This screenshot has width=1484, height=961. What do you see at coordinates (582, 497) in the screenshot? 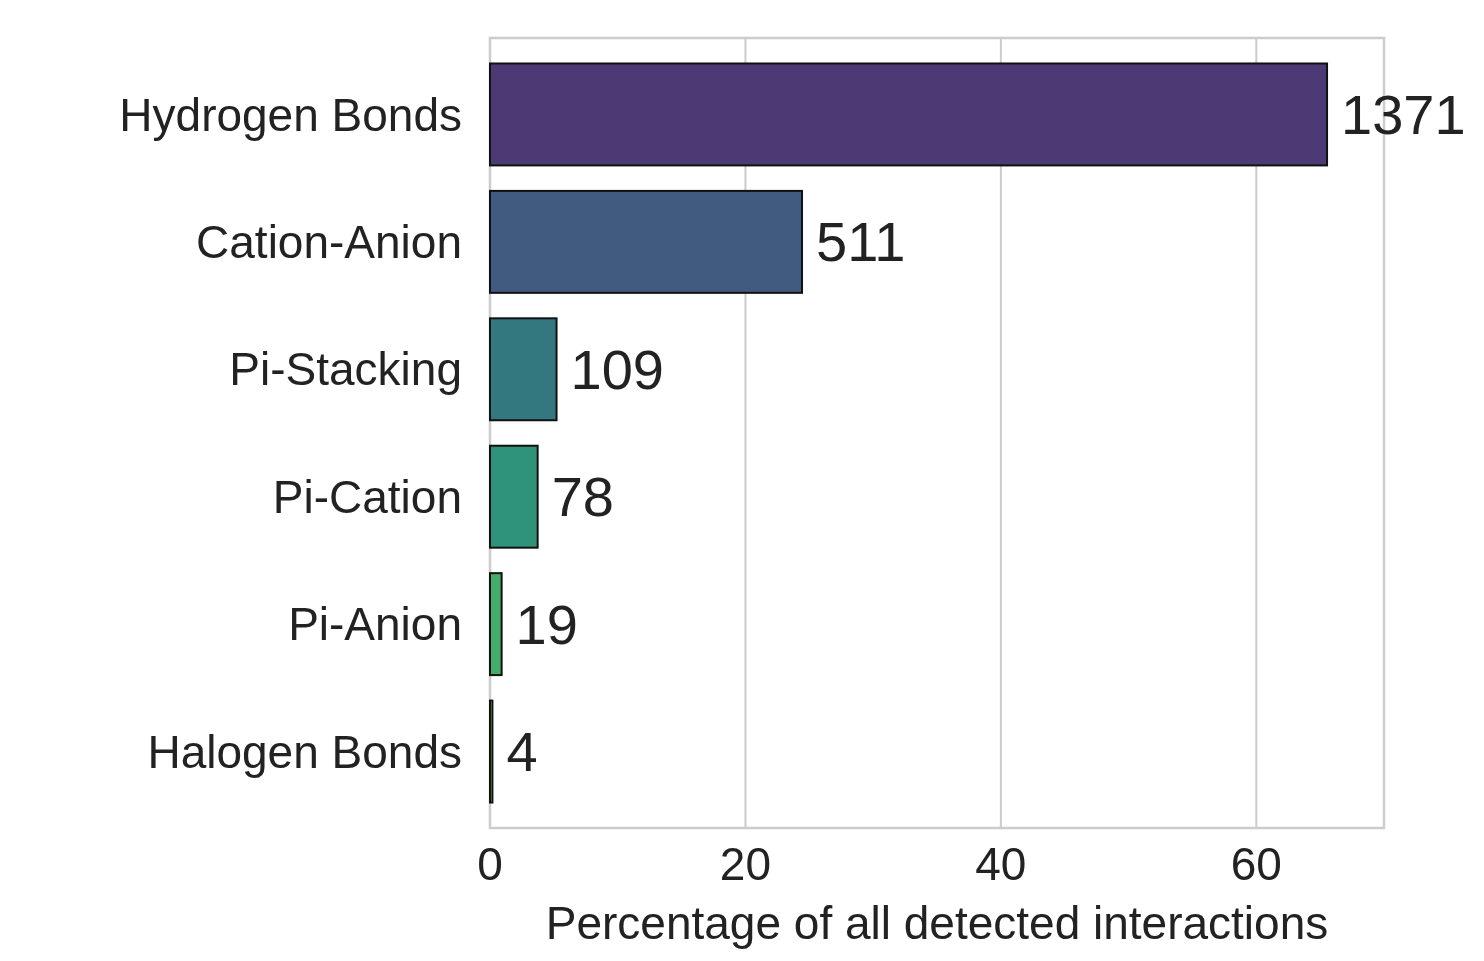
I see `annotation: 78` at bounding box center [582, 497].